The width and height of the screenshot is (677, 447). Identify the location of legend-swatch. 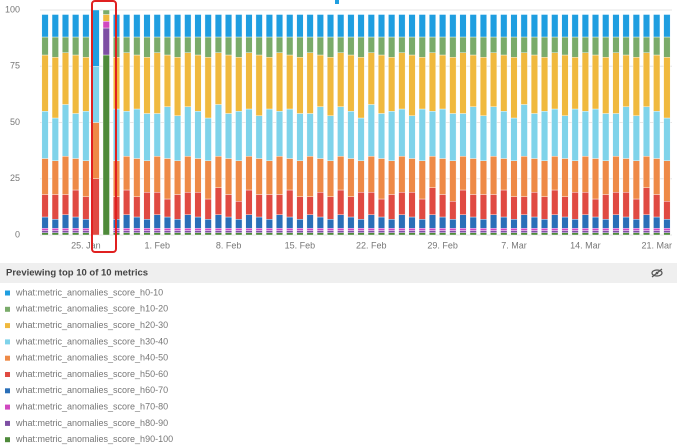
(7, 342).